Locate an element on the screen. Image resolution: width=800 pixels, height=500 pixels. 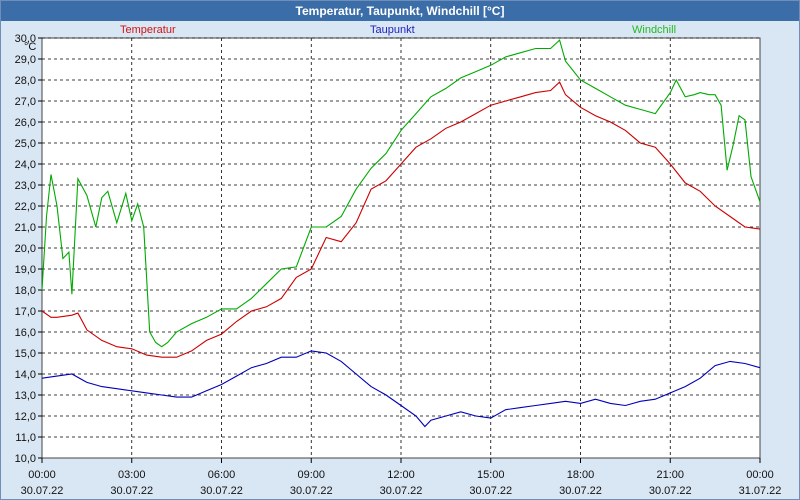
y-tick-label: 16,0 is located at coordinates (25, 333).